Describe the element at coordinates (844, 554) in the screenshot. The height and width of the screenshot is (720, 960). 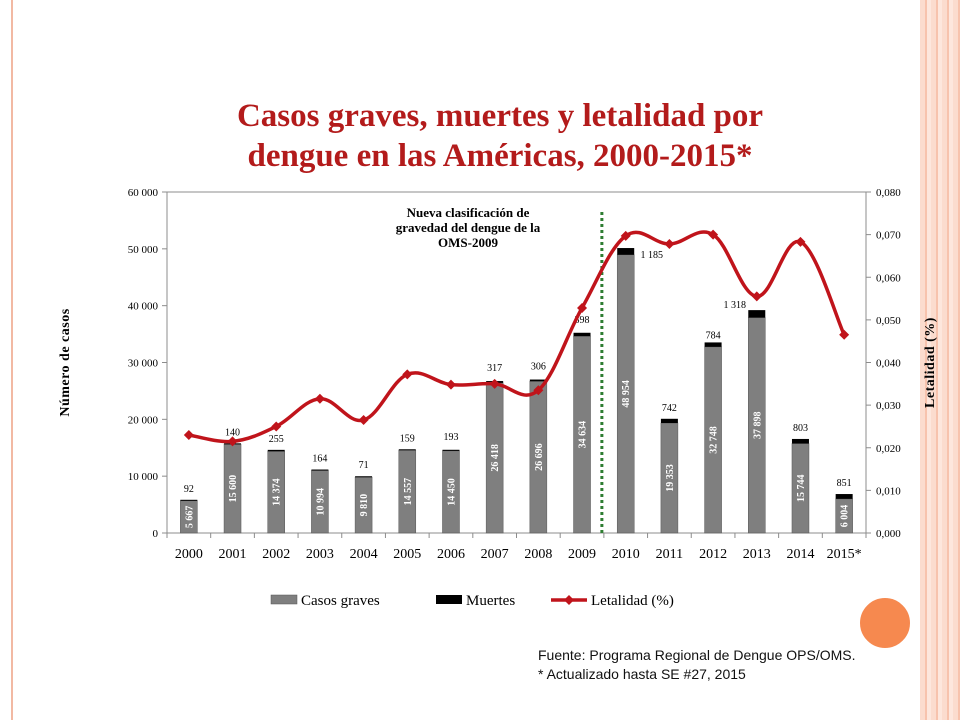
I see `x-tick-label: 2015*` at that location.